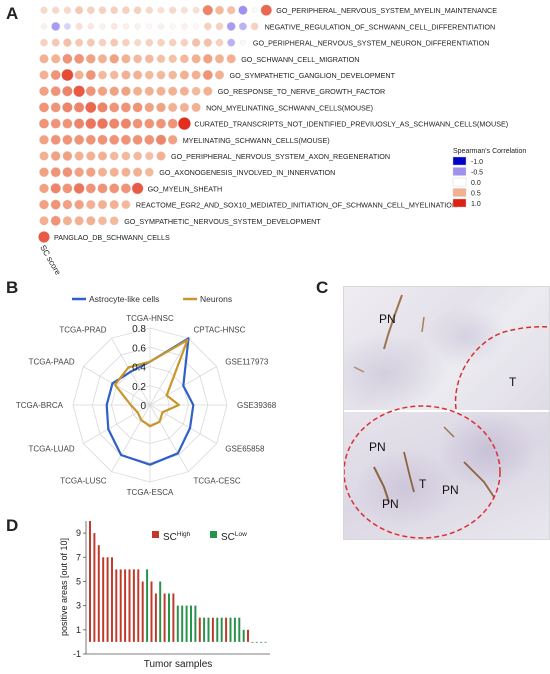 This screenshot has height=674, width=550. I want to click on radar-tick-label: 0.4, so click(139, 368).